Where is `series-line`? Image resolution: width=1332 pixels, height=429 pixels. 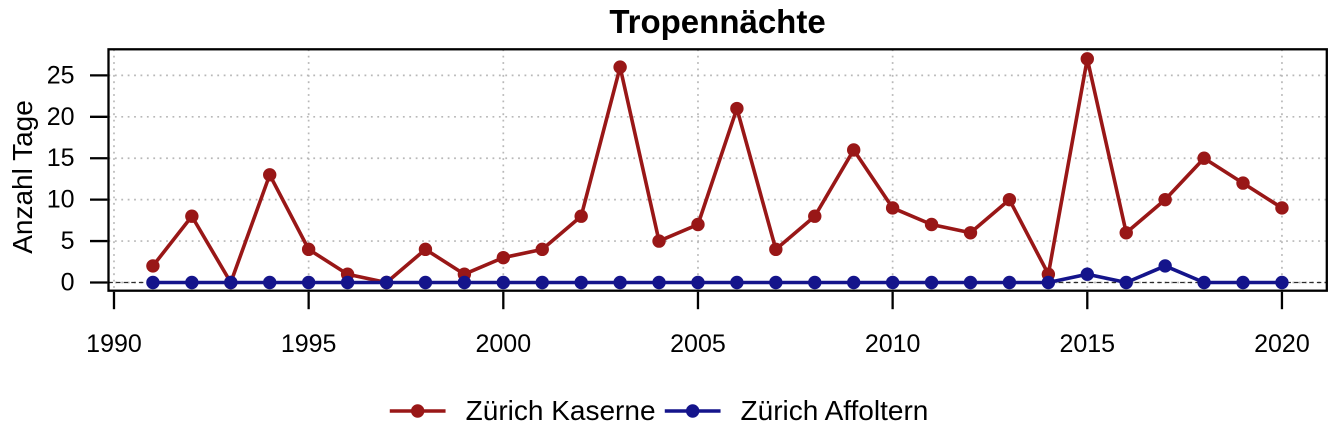 series-line is located at coordinates (717, 274).